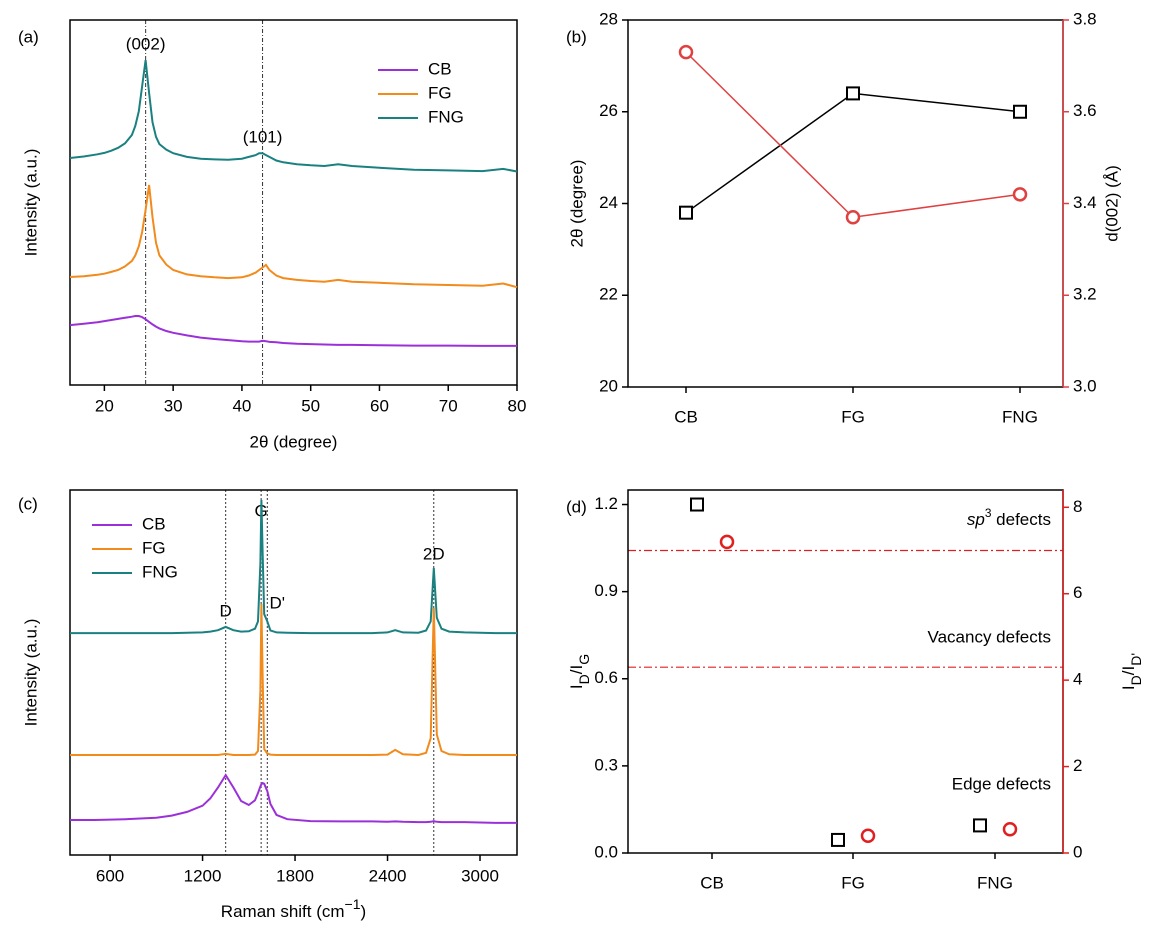 The height and width of the screenshot is (935, 1165). I want to click on y-tick-label: 0.9, so click(606, 590).